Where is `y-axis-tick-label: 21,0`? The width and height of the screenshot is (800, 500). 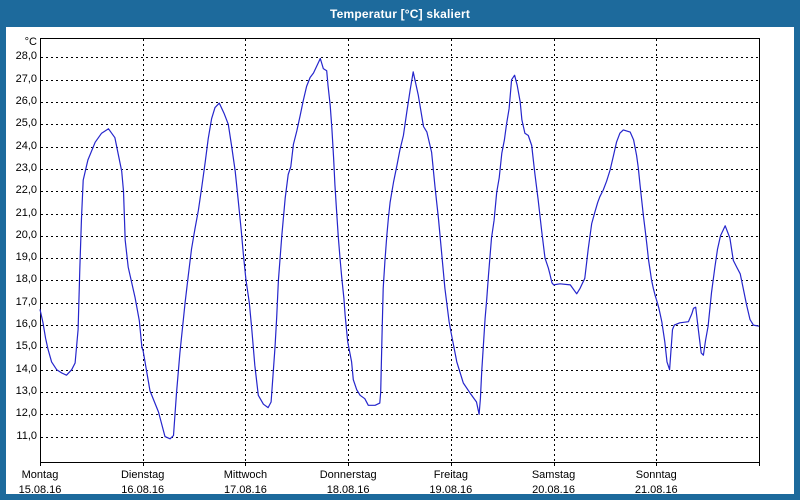
y-axis-tick-label: 21,0 is located at coordinates (26, 212).